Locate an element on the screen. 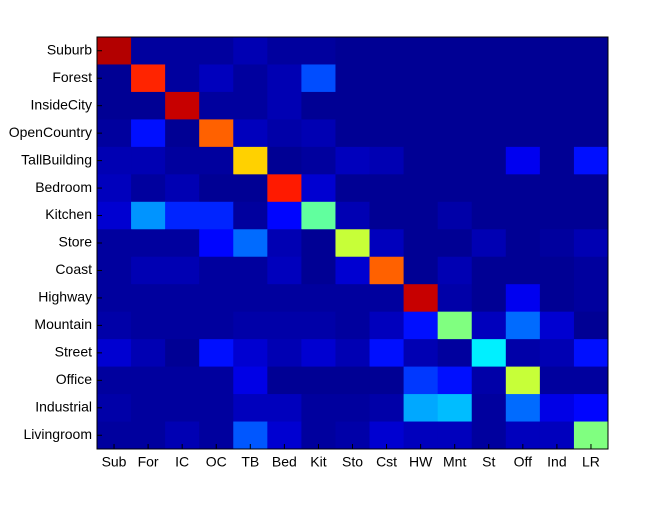 The width and height of the screenshot is (672, 509). y-tick-label: Kitchen is located at coordinates (68, 214).